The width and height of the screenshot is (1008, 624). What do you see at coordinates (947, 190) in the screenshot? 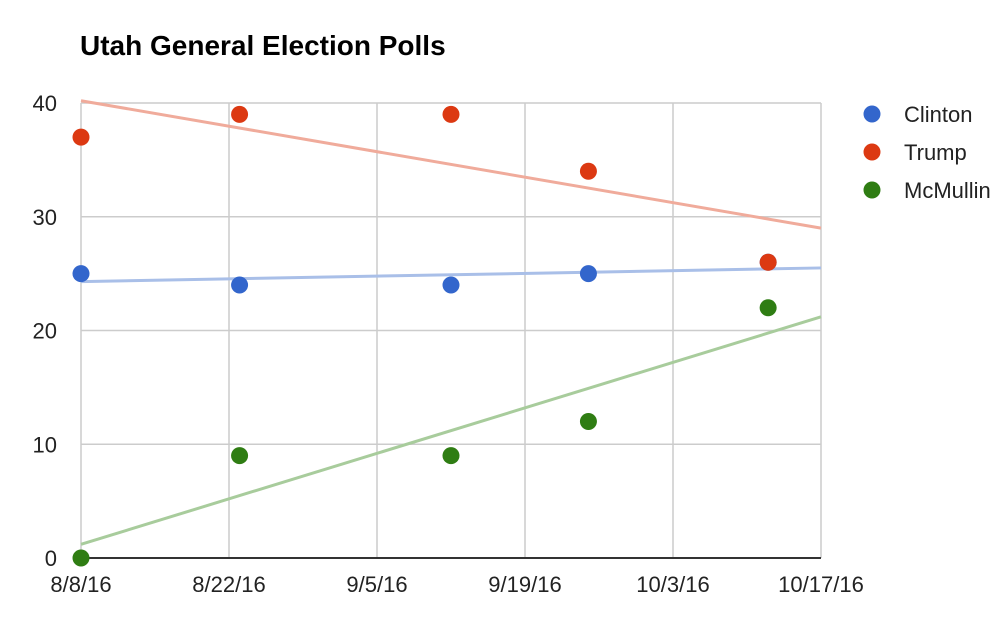
I see `legend-label: McMullin` at bounding box center [947, 190].